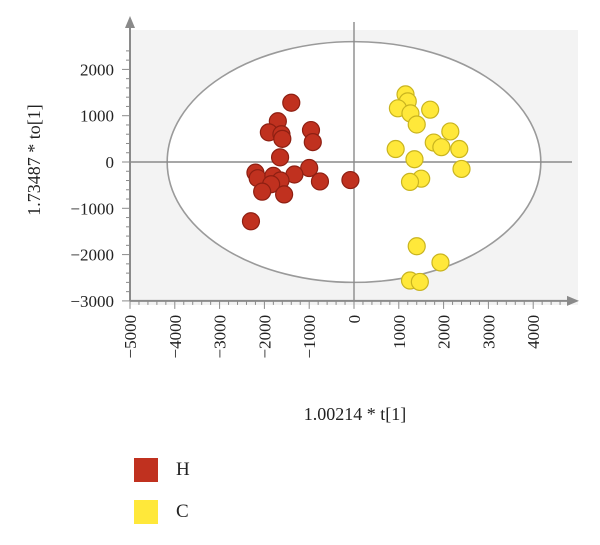  What do you see at coordinates (97, 69) in the screenshot?
I see `y-tick-label: 2000` at bounding box center [97, 69].